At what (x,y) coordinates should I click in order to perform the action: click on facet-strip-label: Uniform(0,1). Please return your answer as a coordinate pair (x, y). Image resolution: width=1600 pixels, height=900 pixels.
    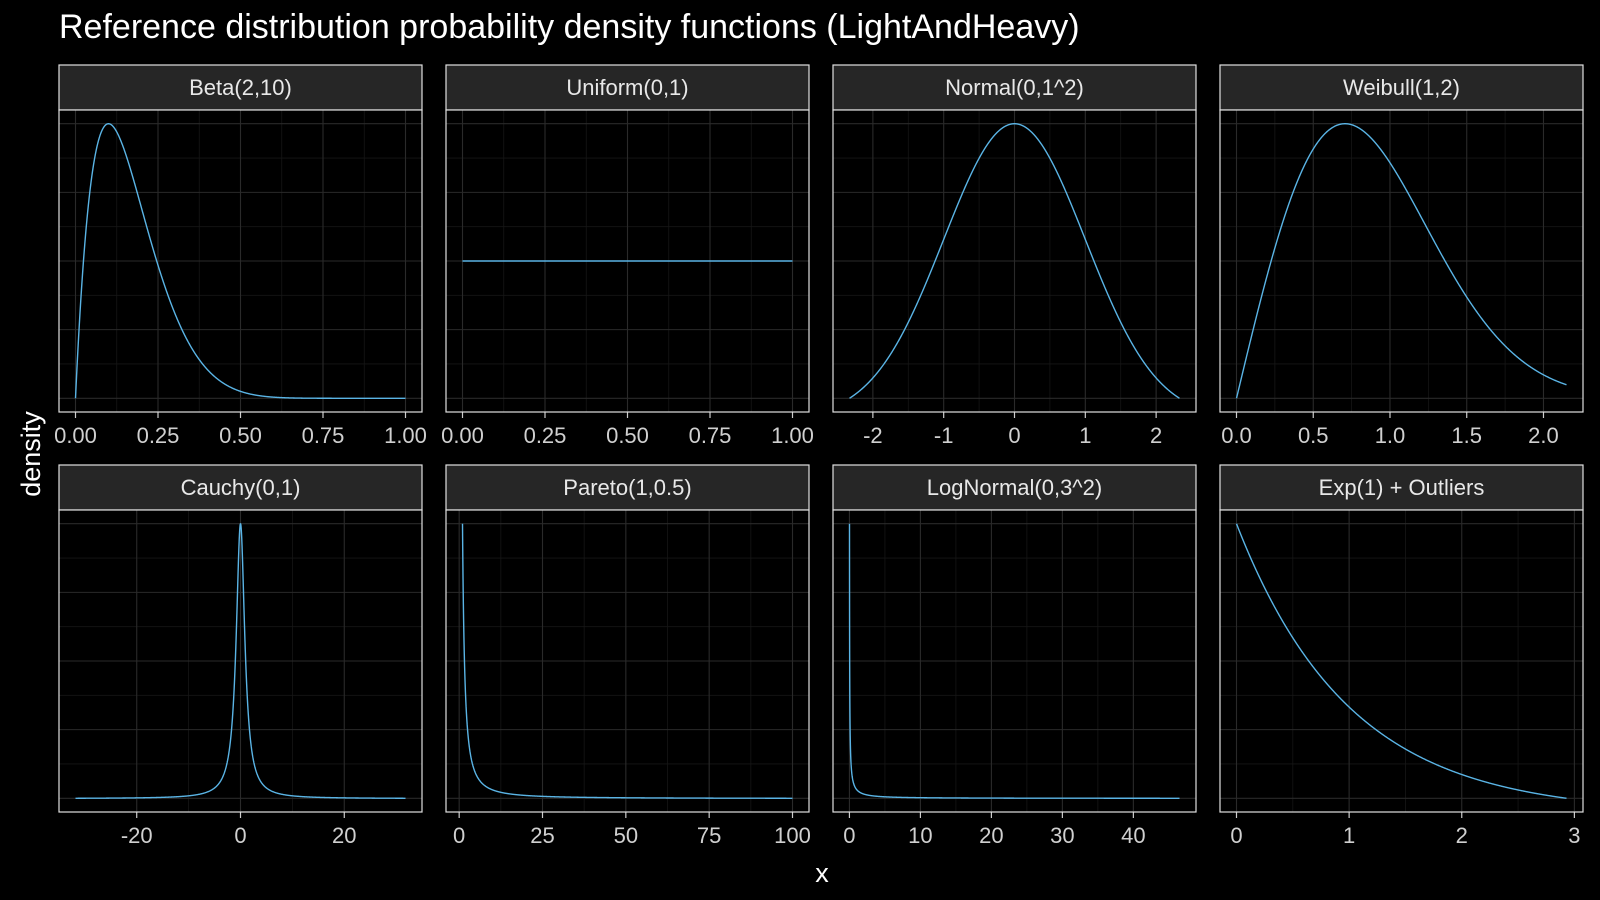
    Looking at the image, I should click on (627, 87).